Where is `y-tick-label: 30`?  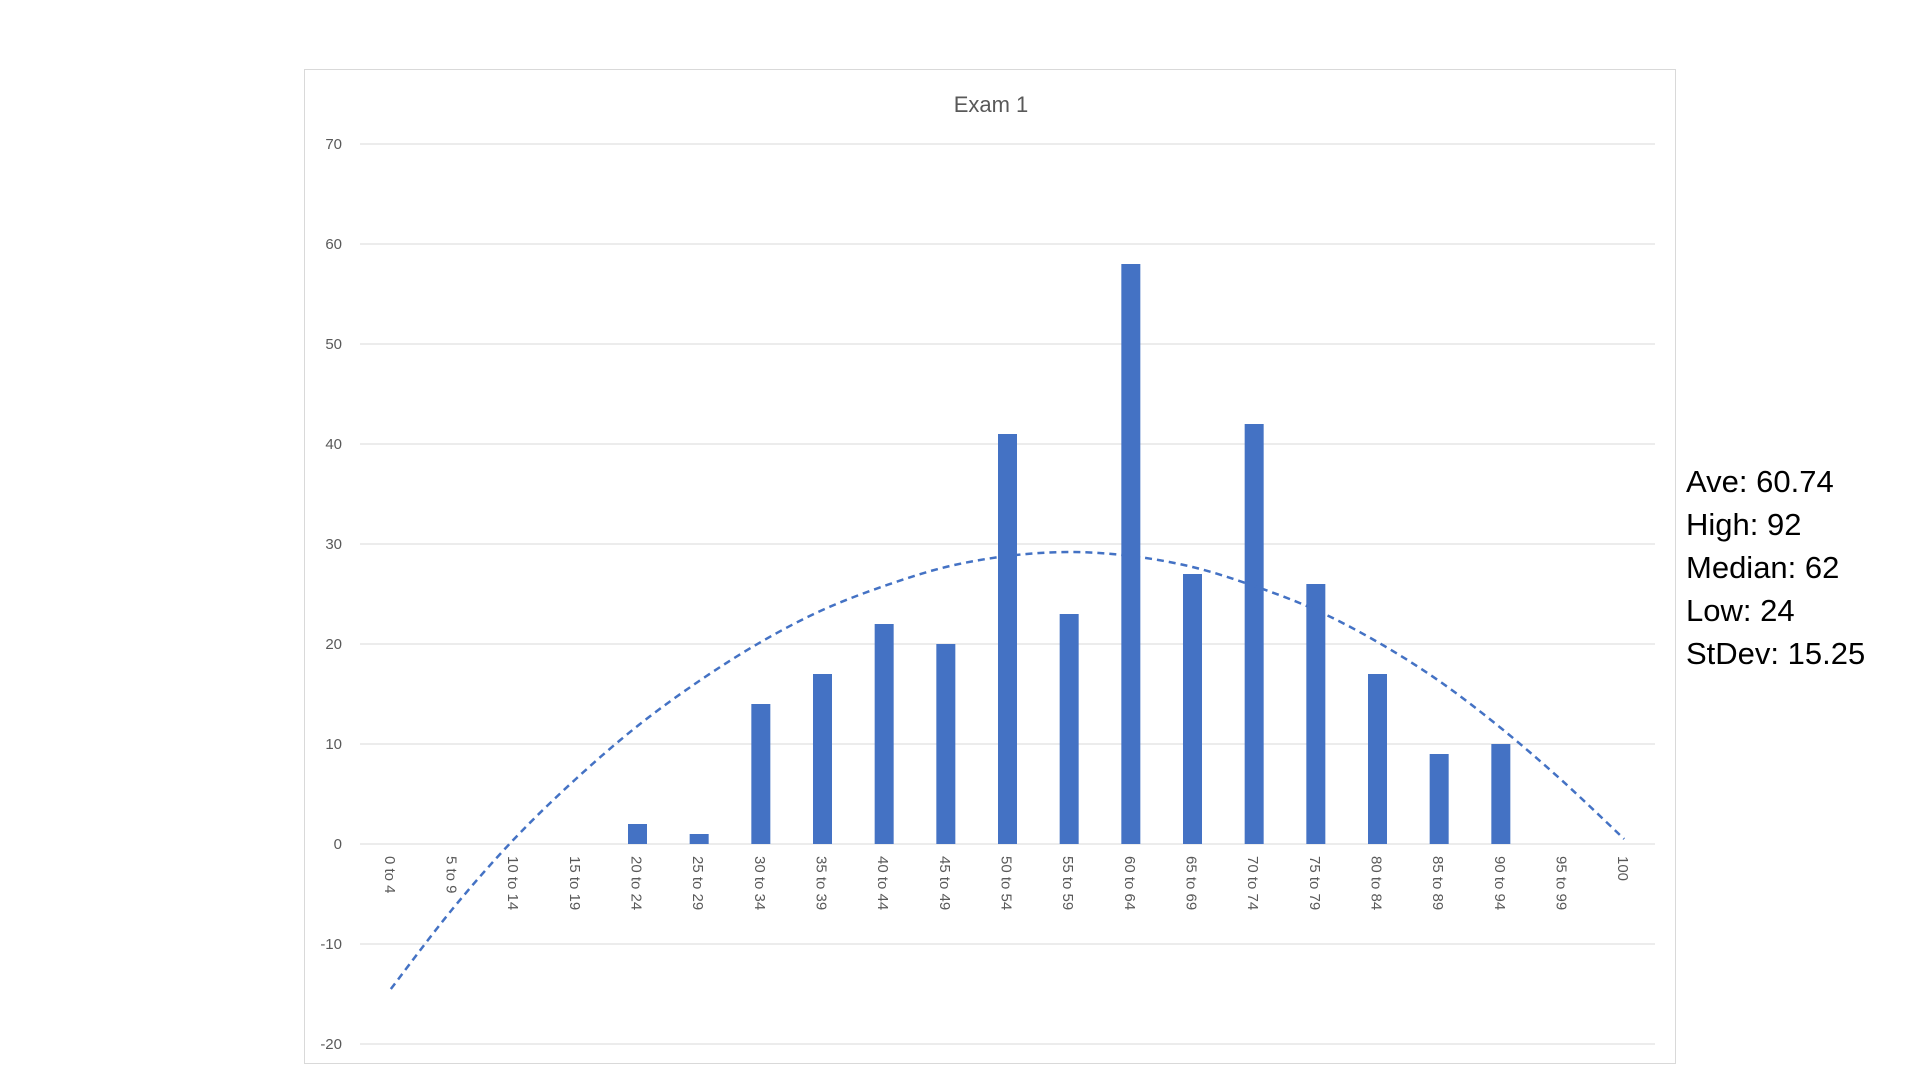
y-tick-label: 30 is located at coordinates (333, 544).